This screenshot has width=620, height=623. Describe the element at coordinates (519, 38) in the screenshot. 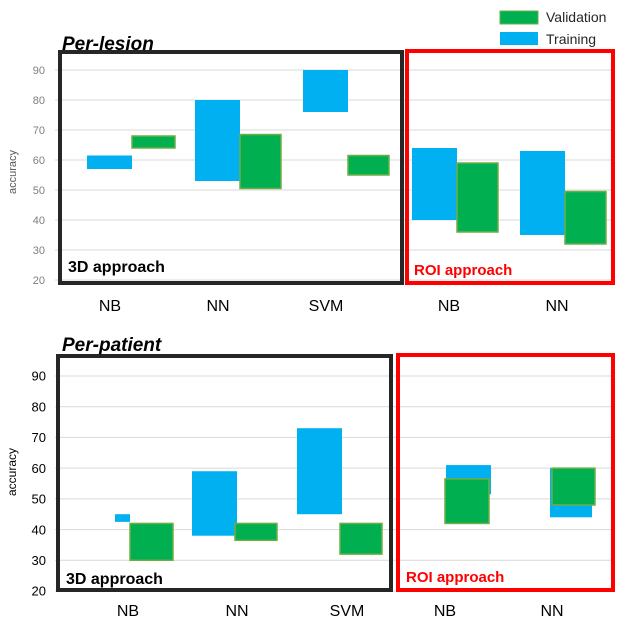

I see `legend-swatch-training` at that location.